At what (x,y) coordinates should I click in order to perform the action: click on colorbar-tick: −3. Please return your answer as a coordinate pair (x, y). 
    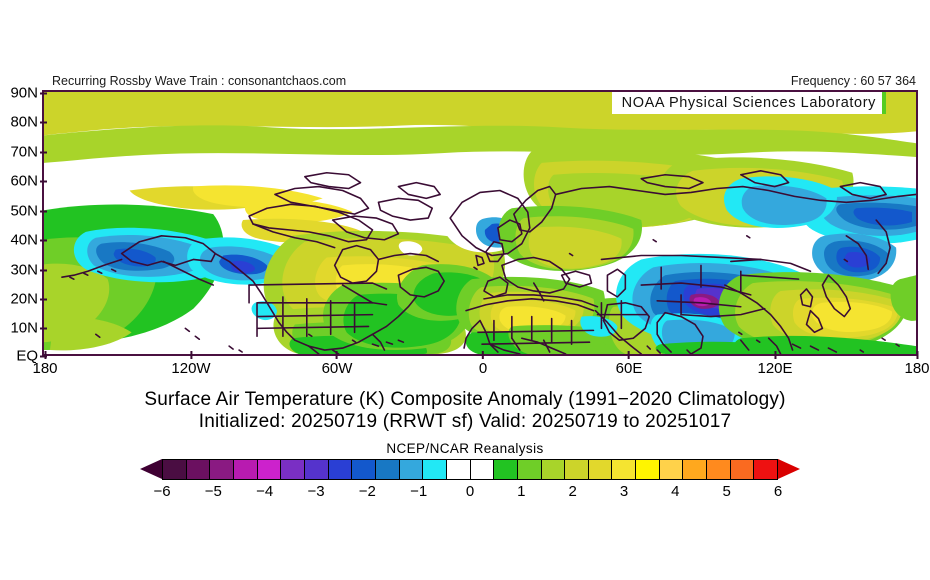
    Looking at the image, I should click on (316, 491).